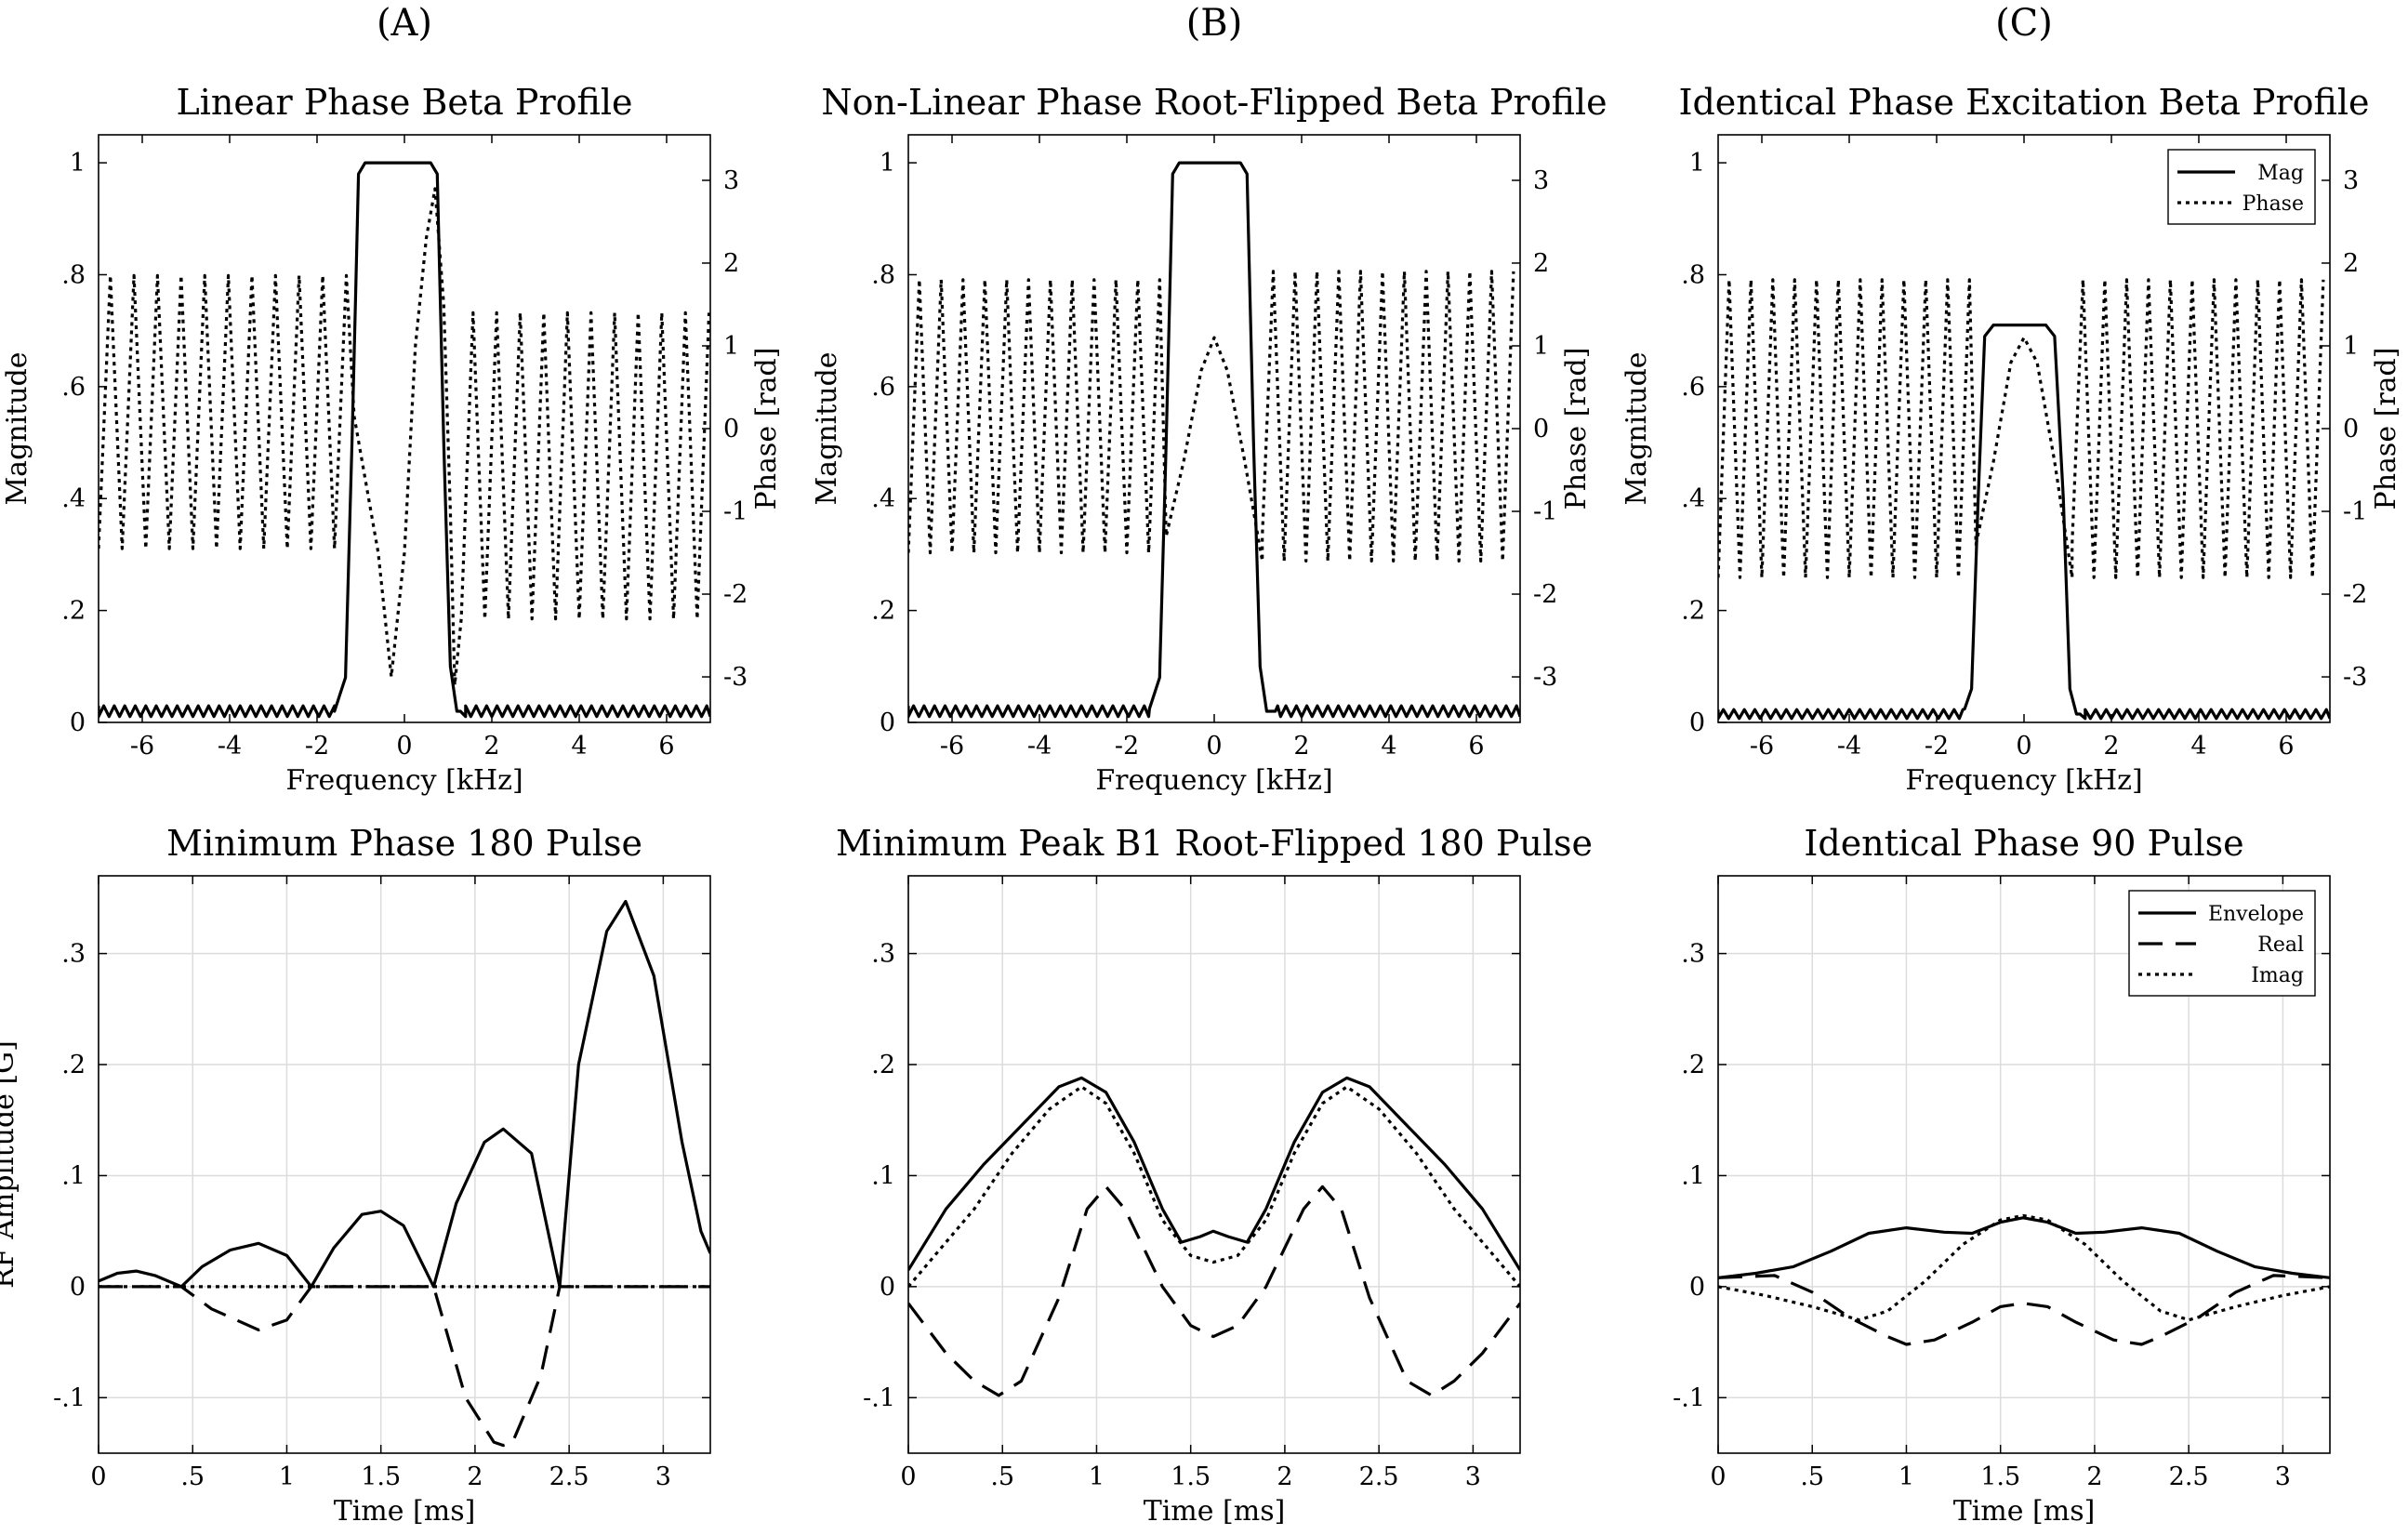 This screenshot has width=2408, height=1535. Describe the element at coordinates (404, 437) in the screenshot. I see `series-line-phase` at that location.